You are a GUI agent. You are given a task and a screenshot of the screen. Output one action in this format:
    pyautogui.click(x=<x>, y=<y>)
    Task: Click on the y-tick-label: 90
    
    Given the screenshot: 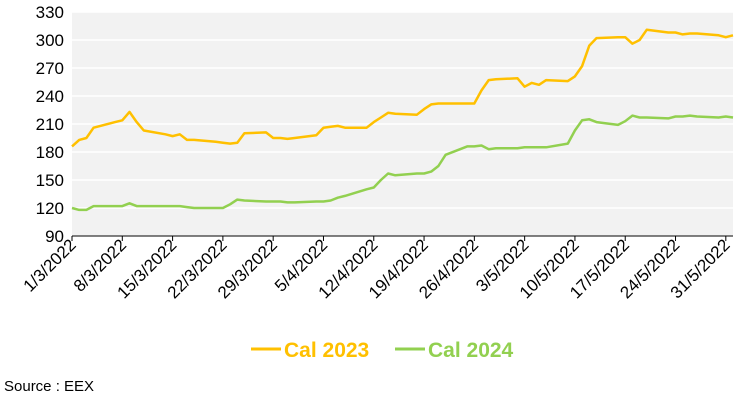 What is the action you would take?
    pyautogui.click(x=54, y=236)
    